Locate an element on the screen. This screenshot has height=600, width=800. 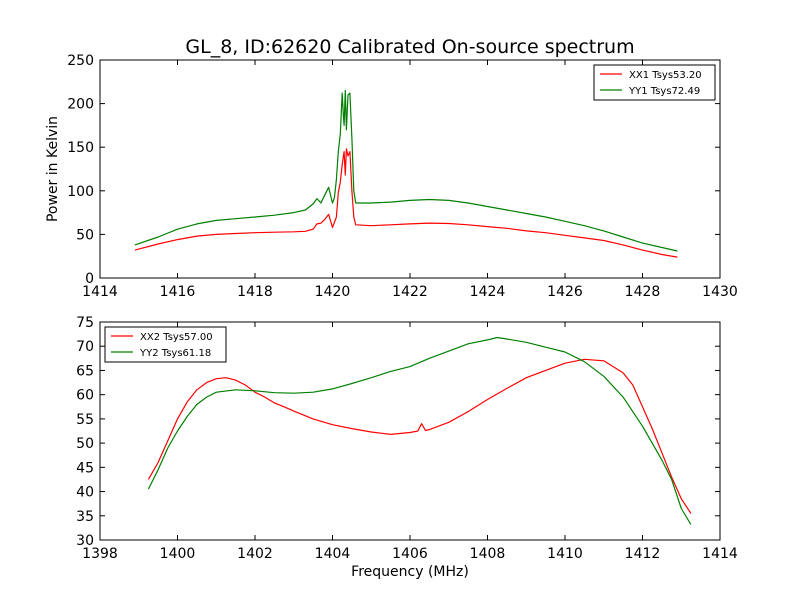
x-tick-label: 1400 is located at coordinates (178, 554).